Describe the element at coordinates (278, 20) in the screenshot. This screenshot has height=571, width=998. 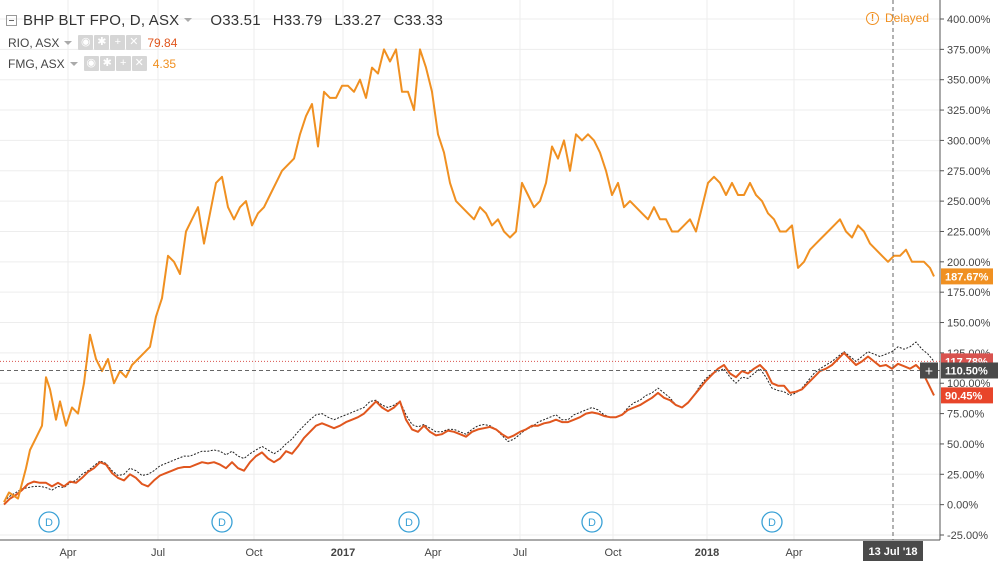
I see `ohlc-high-label: H` at that location.